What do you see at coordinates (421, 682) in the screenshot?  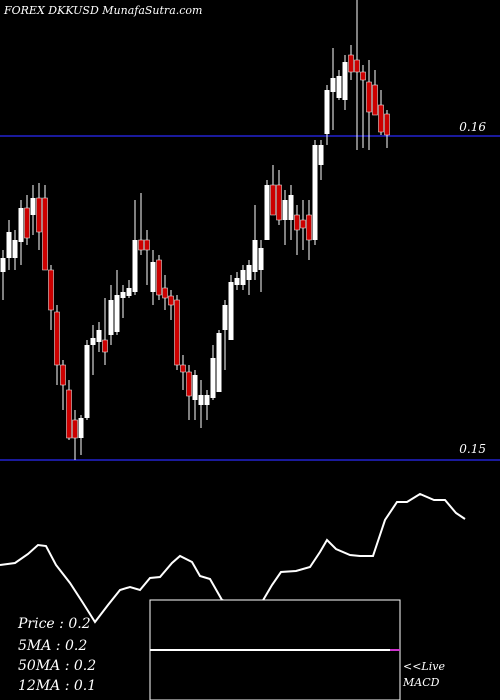 I see `macd-label: MACD` at bounding box center [421, 682].